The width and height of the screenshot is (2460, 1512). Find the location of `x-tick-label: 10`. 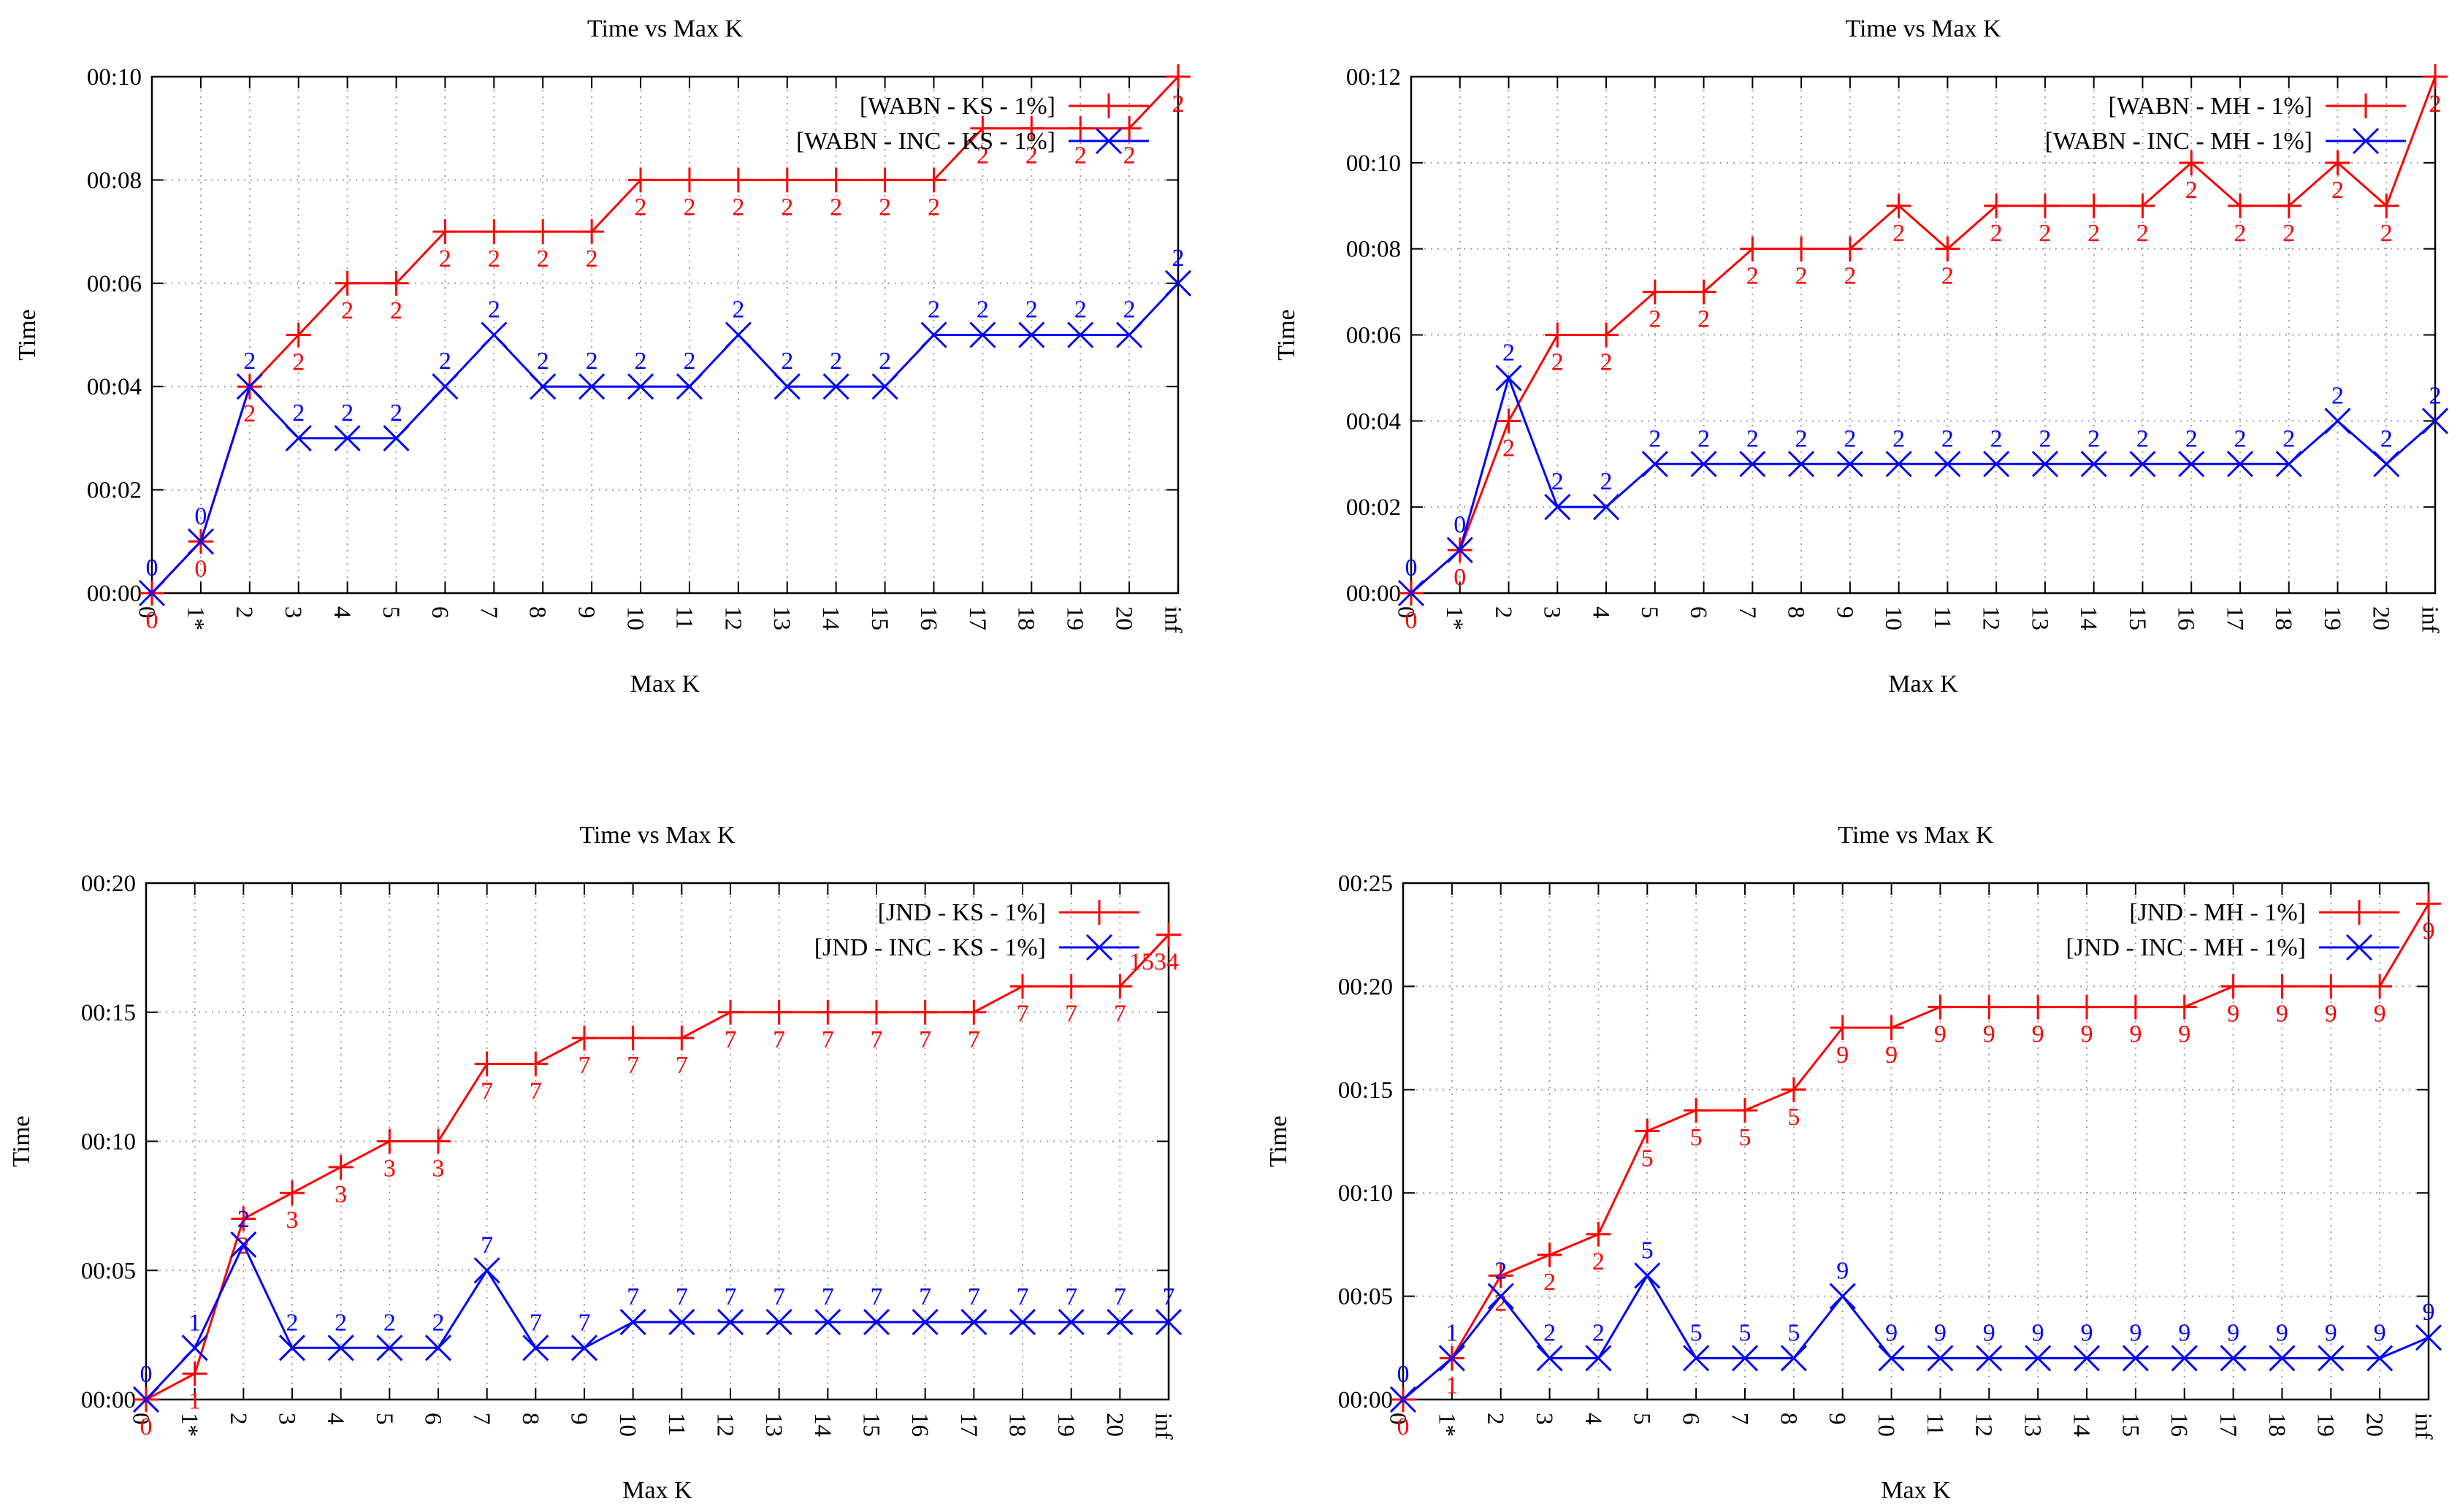

x-tick-label: 10 is located at coordinates (627, 1425).